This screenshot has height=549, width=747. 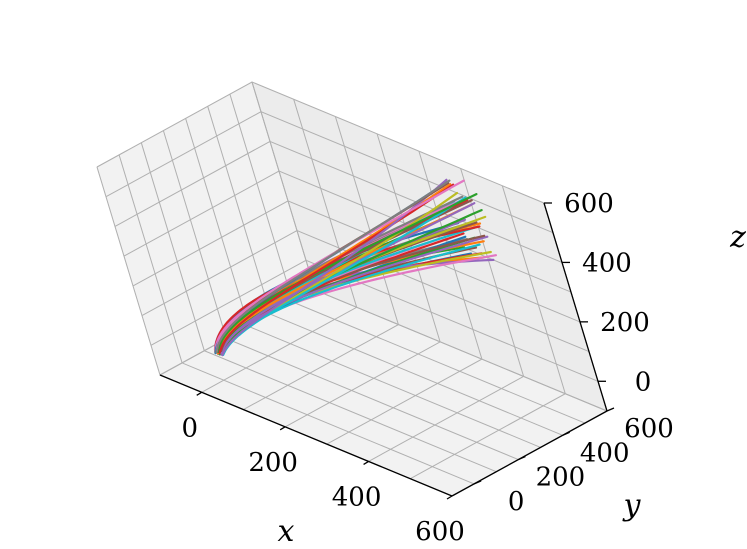 What do you see at coordinates (357, 497) in the screenshot?
I see `x-tick-label: 400` at bounding box center [357, 497].